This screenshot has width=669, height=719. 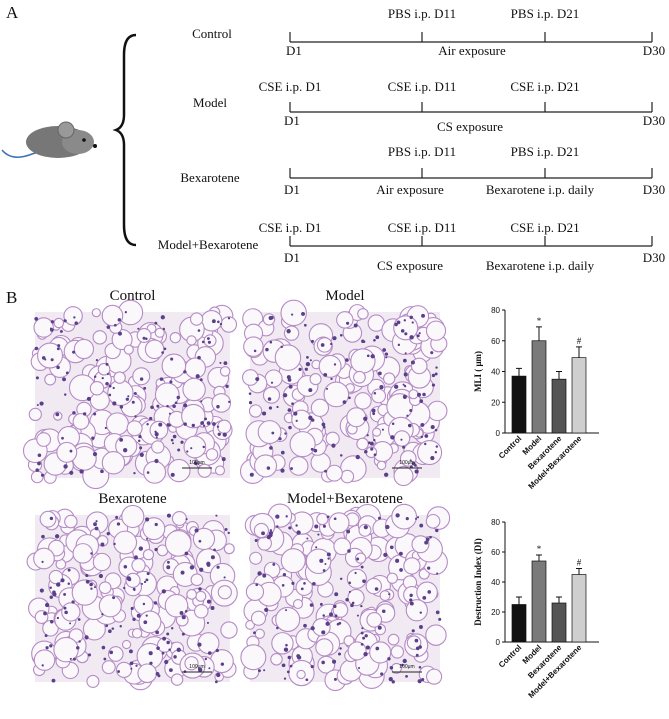 What do you see at coordinates (498, 433) in the screenshot?
I see `y-tick-label: 0` at bounding box center [498, 433].